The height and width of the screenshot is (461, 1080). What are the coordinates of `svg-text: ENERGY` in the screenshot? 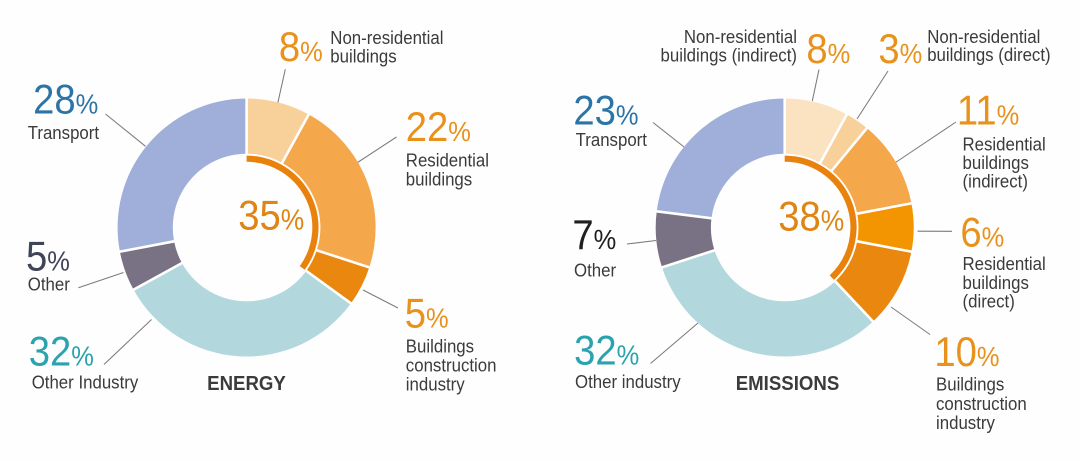 It's located at (246, 383).